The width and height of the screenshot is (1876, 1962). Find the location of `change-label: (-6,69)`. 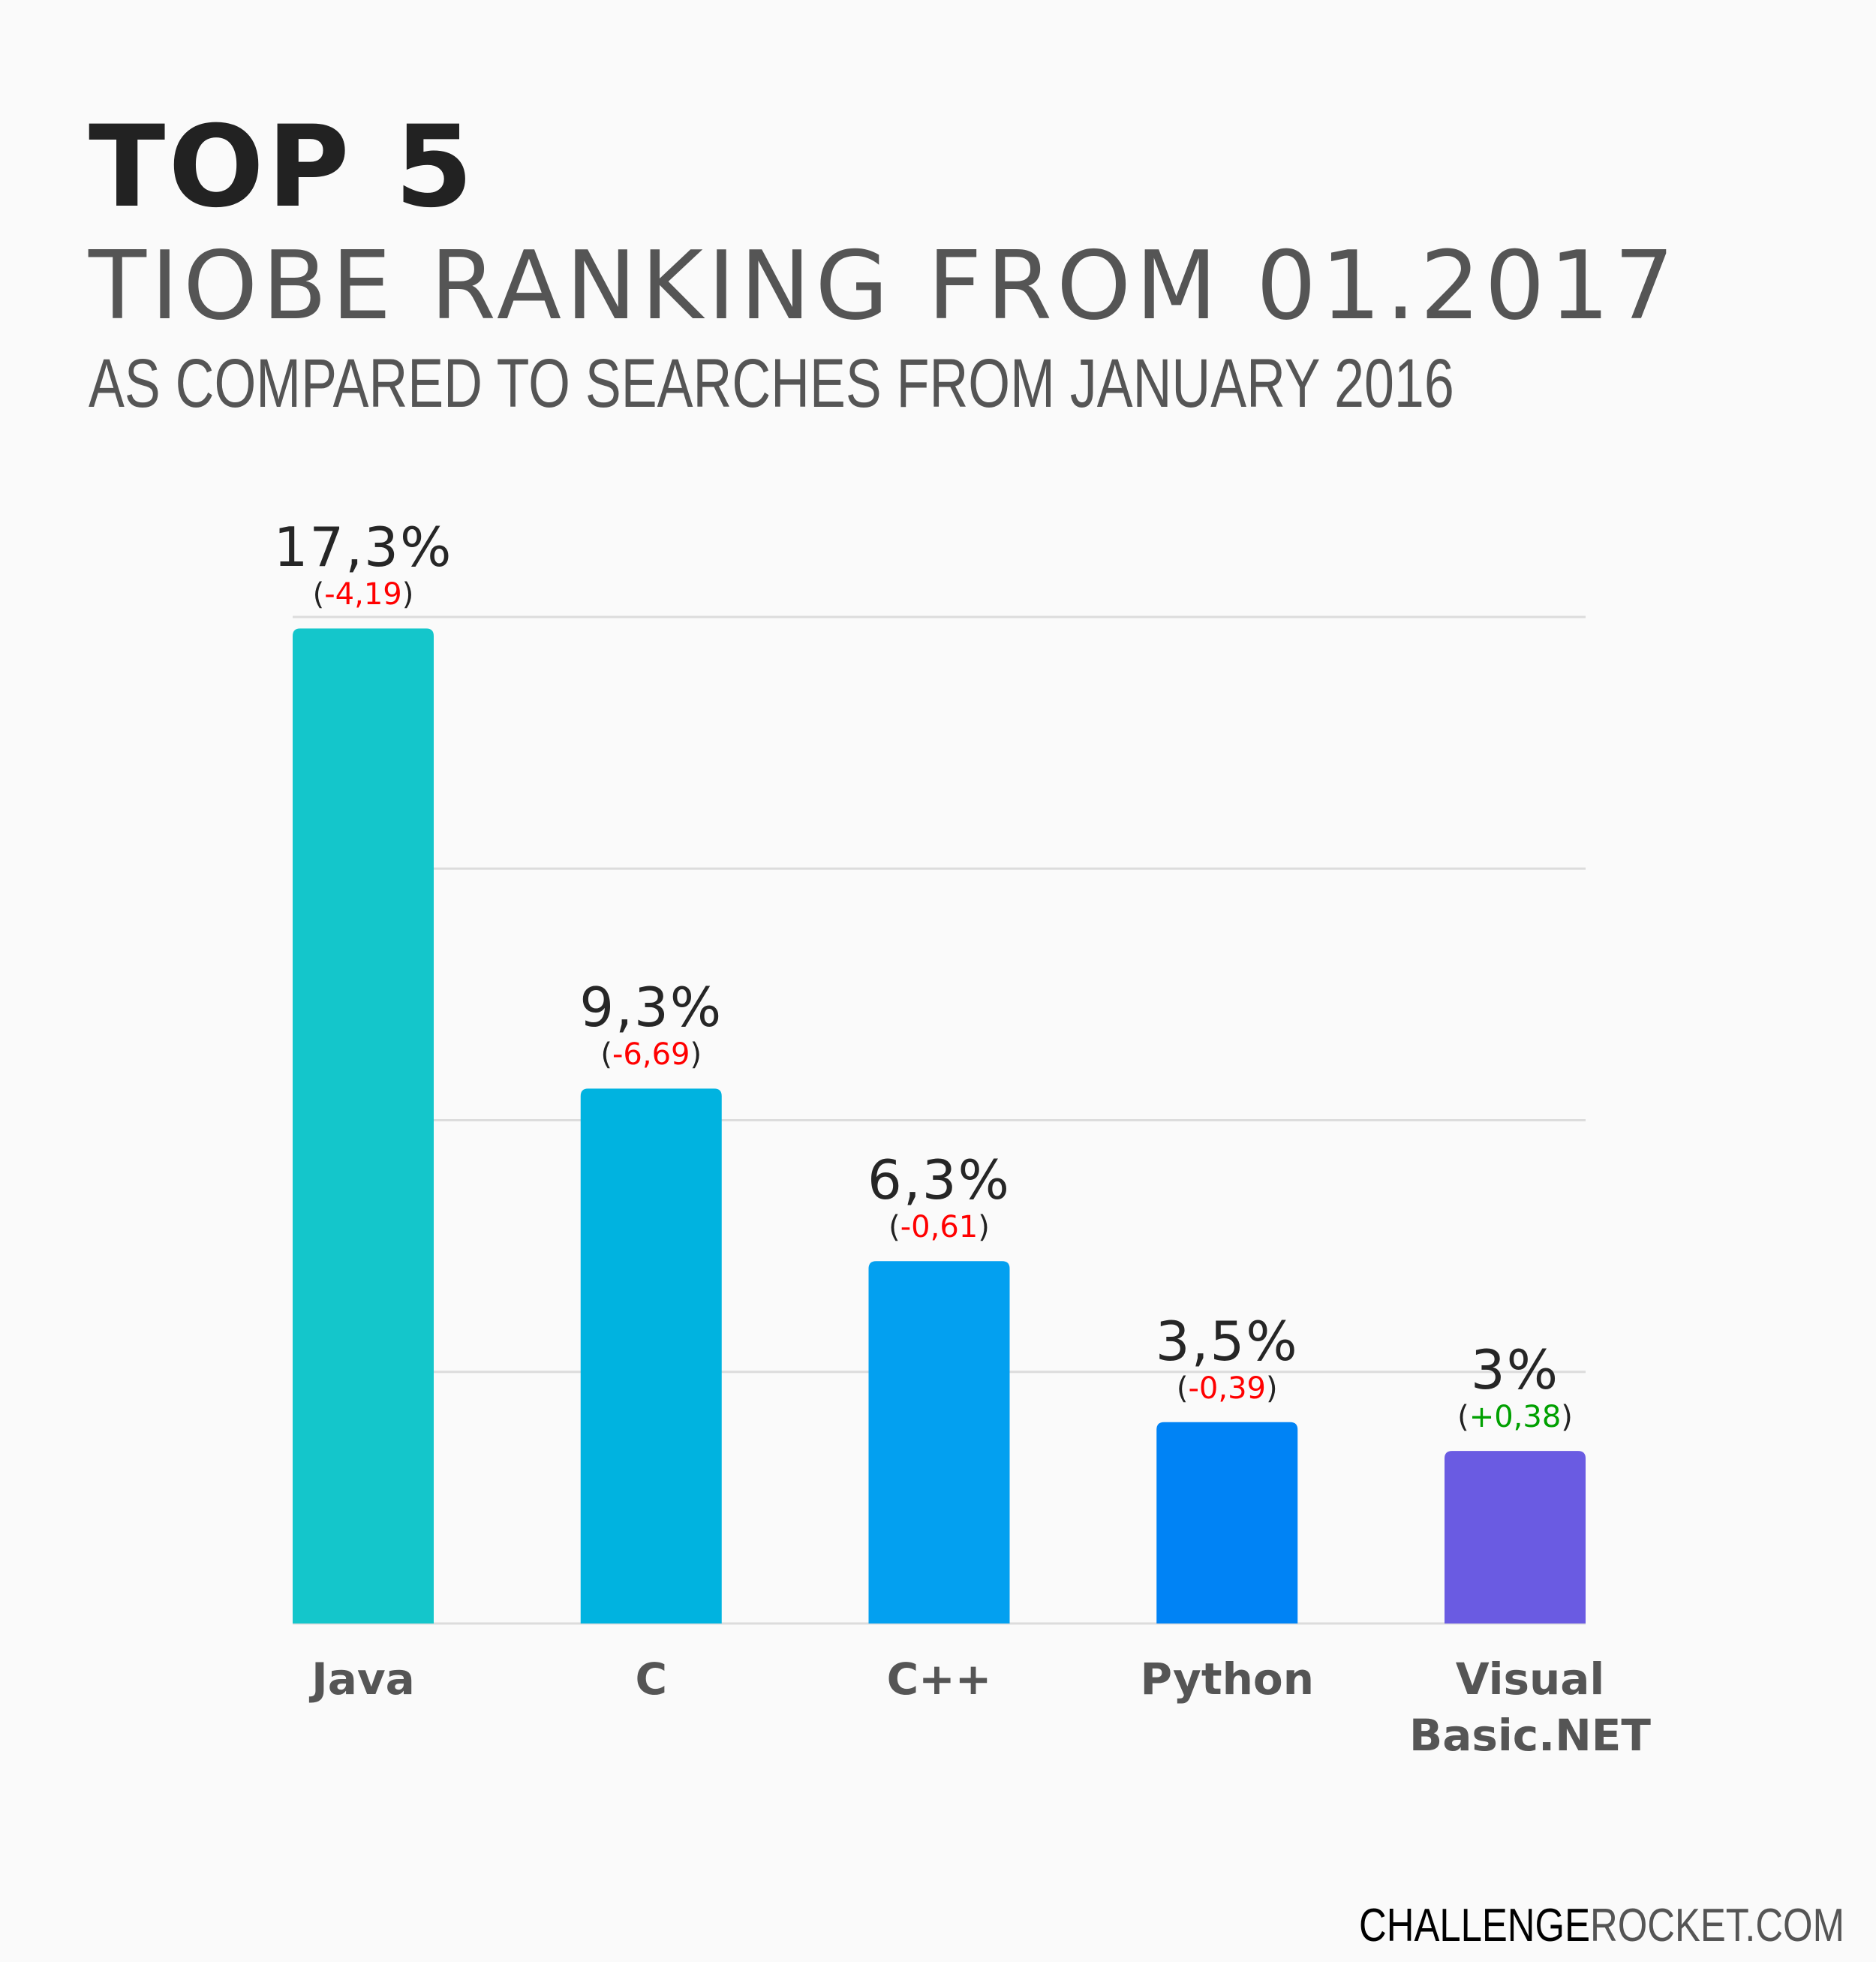

change-label: (-6,69) is located at coordinates (651, 1055).